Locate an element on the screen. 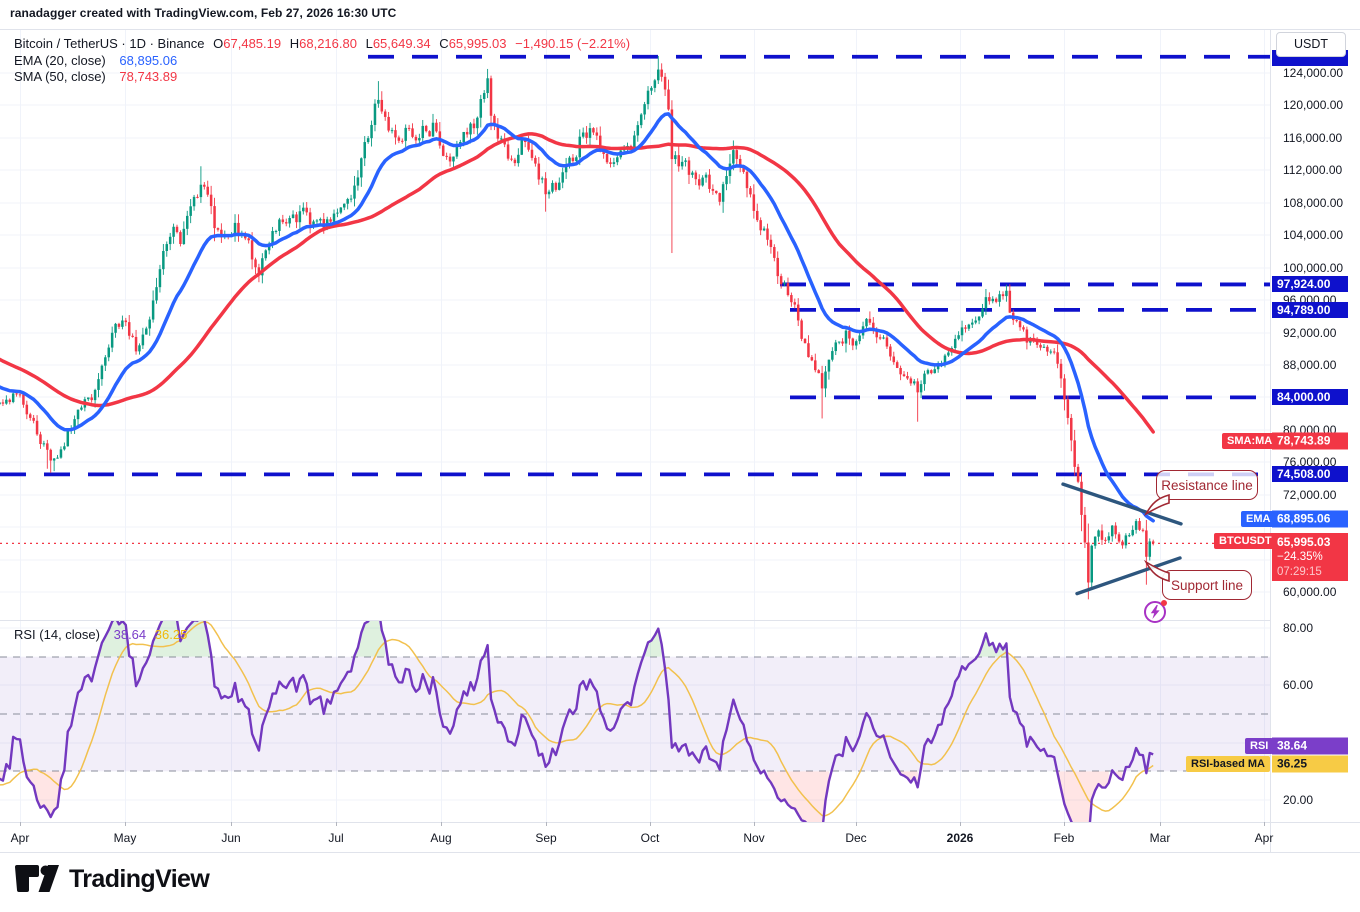  high-value: 68,216.80 is located at coordinates (328, 43).